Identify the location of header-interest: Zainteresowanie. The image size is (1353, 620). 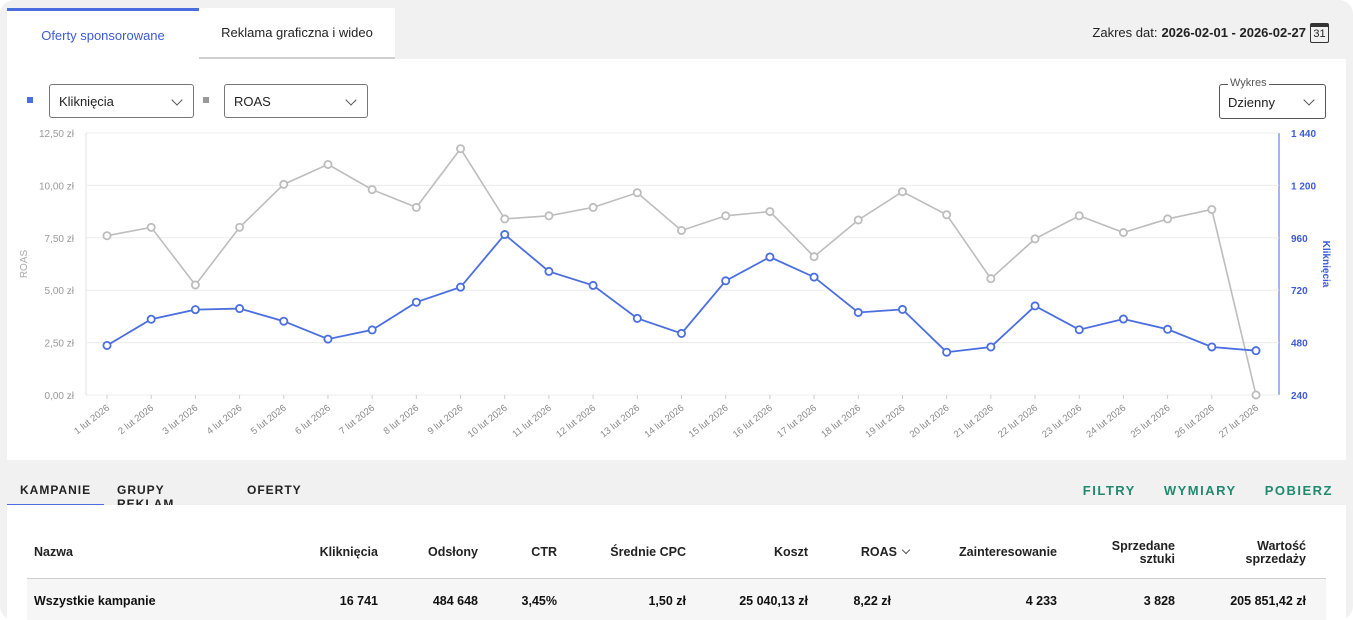
(1008, 552).